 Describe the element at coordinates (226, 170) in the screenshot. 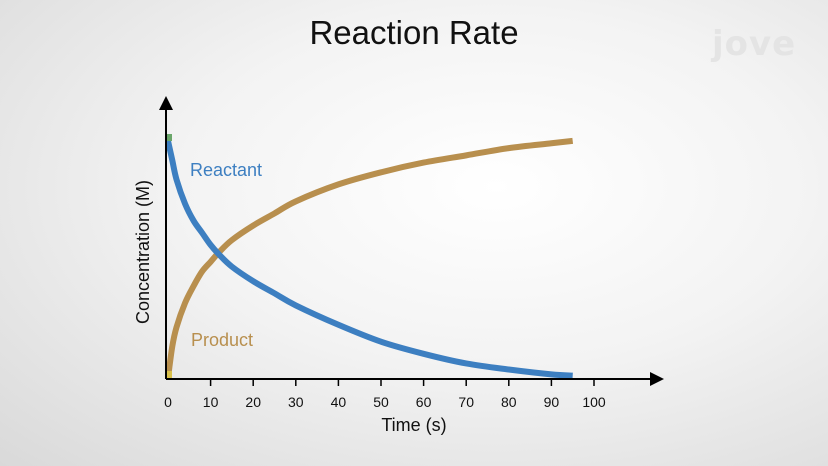

I see `series-label-reactant: Reactant` at that location.